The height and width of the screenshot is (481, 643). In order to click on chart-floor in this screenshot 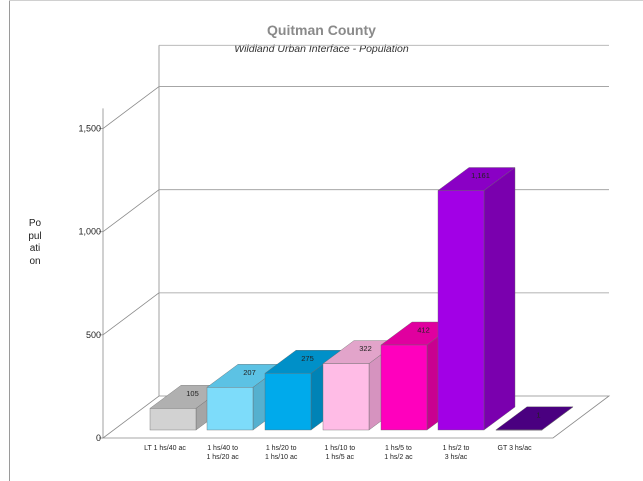, I will do `click(356, 417)`.